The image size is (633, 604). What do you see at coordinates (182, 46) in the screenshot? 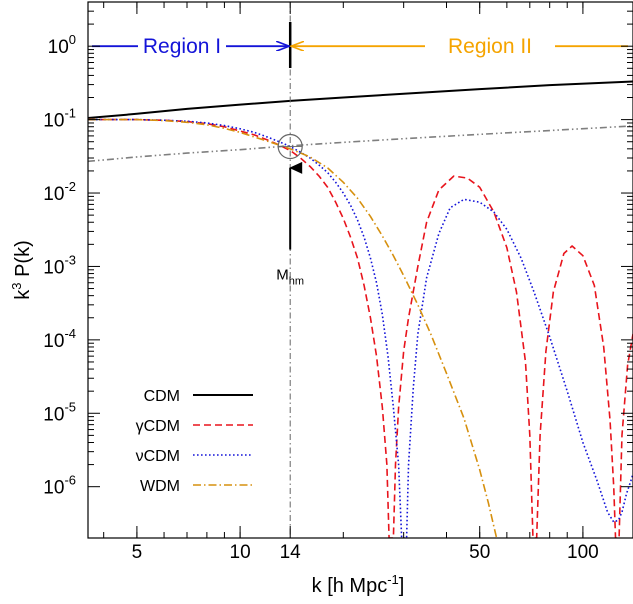
I see `region1-label: Region I` at bounding box center [182, 46].